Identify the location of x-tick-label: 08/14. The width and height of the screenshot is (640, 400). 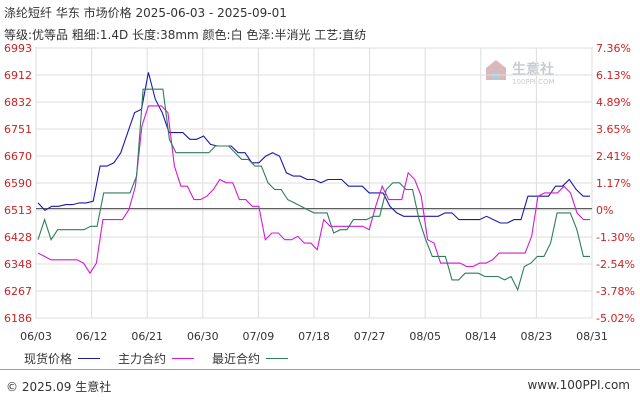
(481, 336).